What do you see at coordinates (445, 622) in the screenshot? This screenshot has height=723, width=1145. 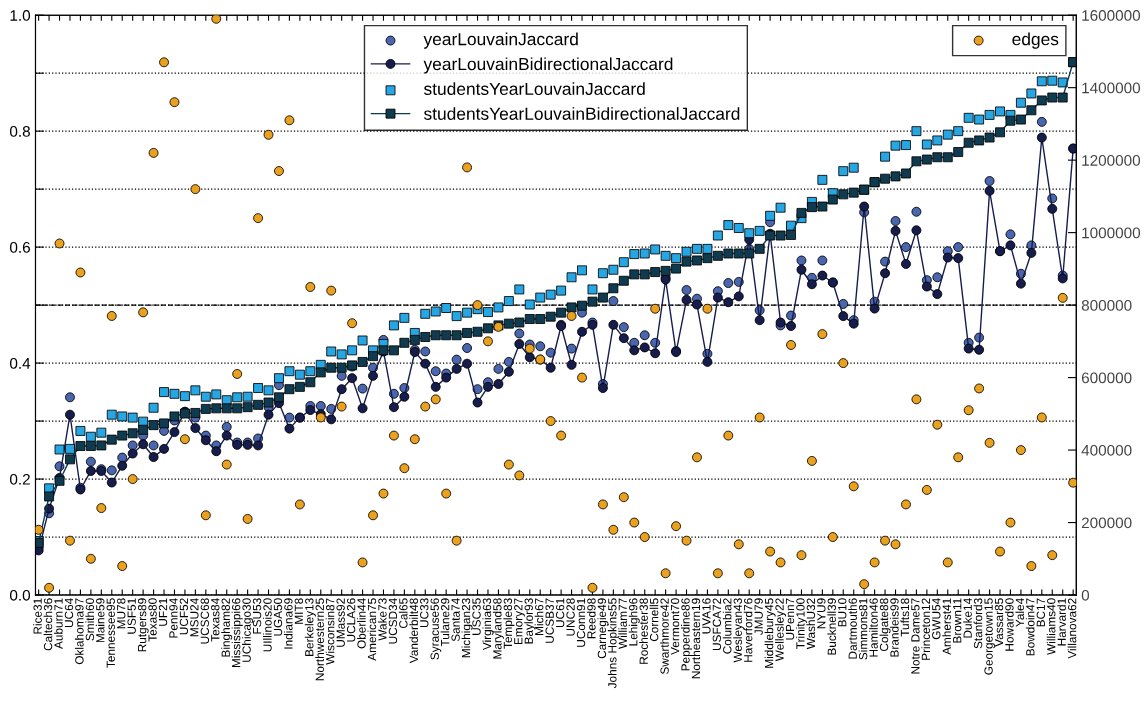 I see `x-tick-label: Tulane29` at bounding box center [445, 622].